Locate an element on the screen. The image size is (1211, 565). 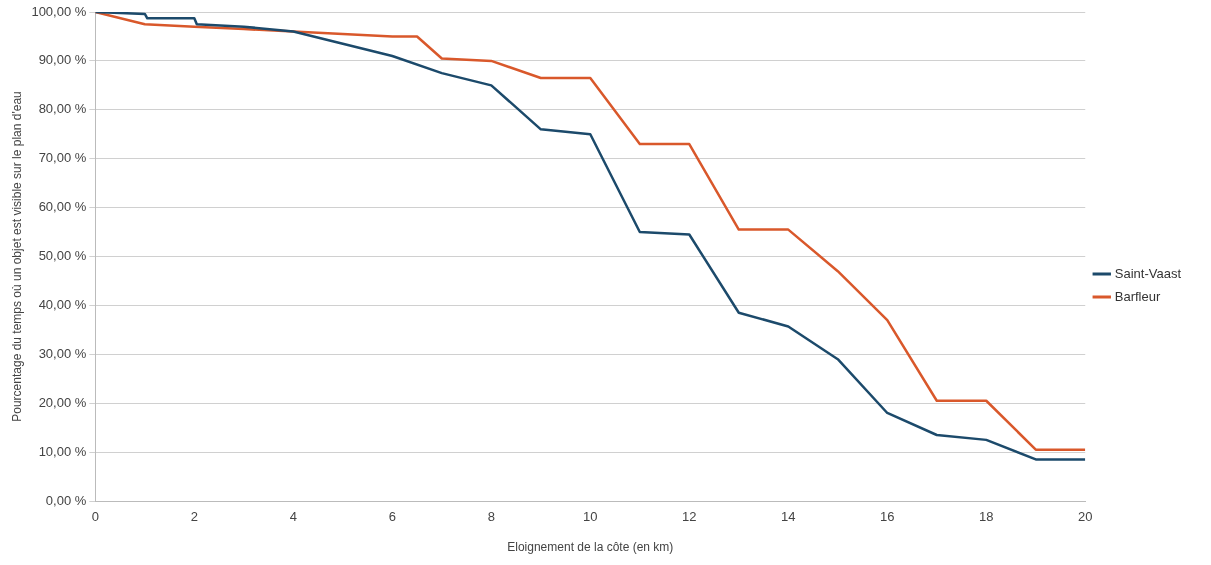
y-tick-label: 30,00 % is located at coordinates (62, 353).